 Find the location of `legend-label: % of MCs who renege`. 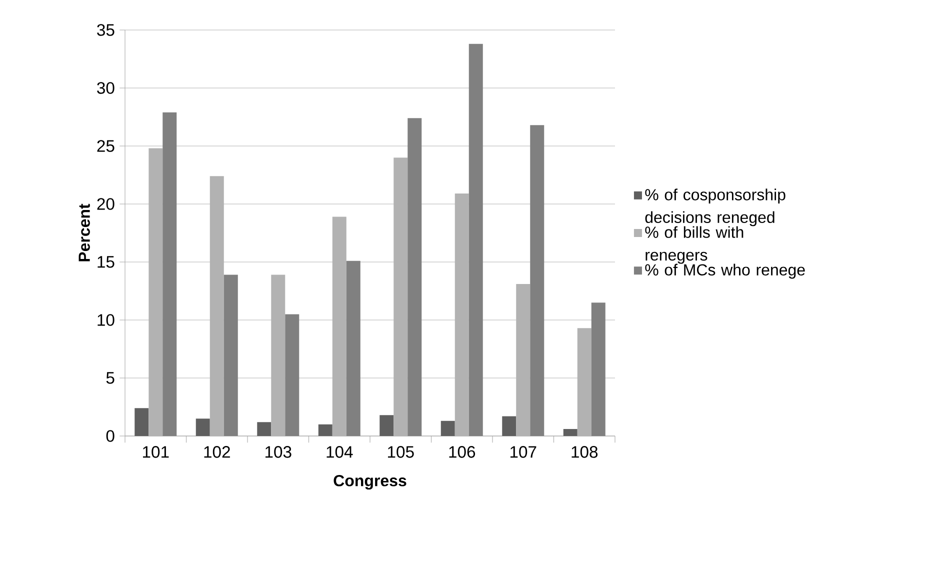

legend-label: % of MCs who renege is located at coordinates (725, 271).